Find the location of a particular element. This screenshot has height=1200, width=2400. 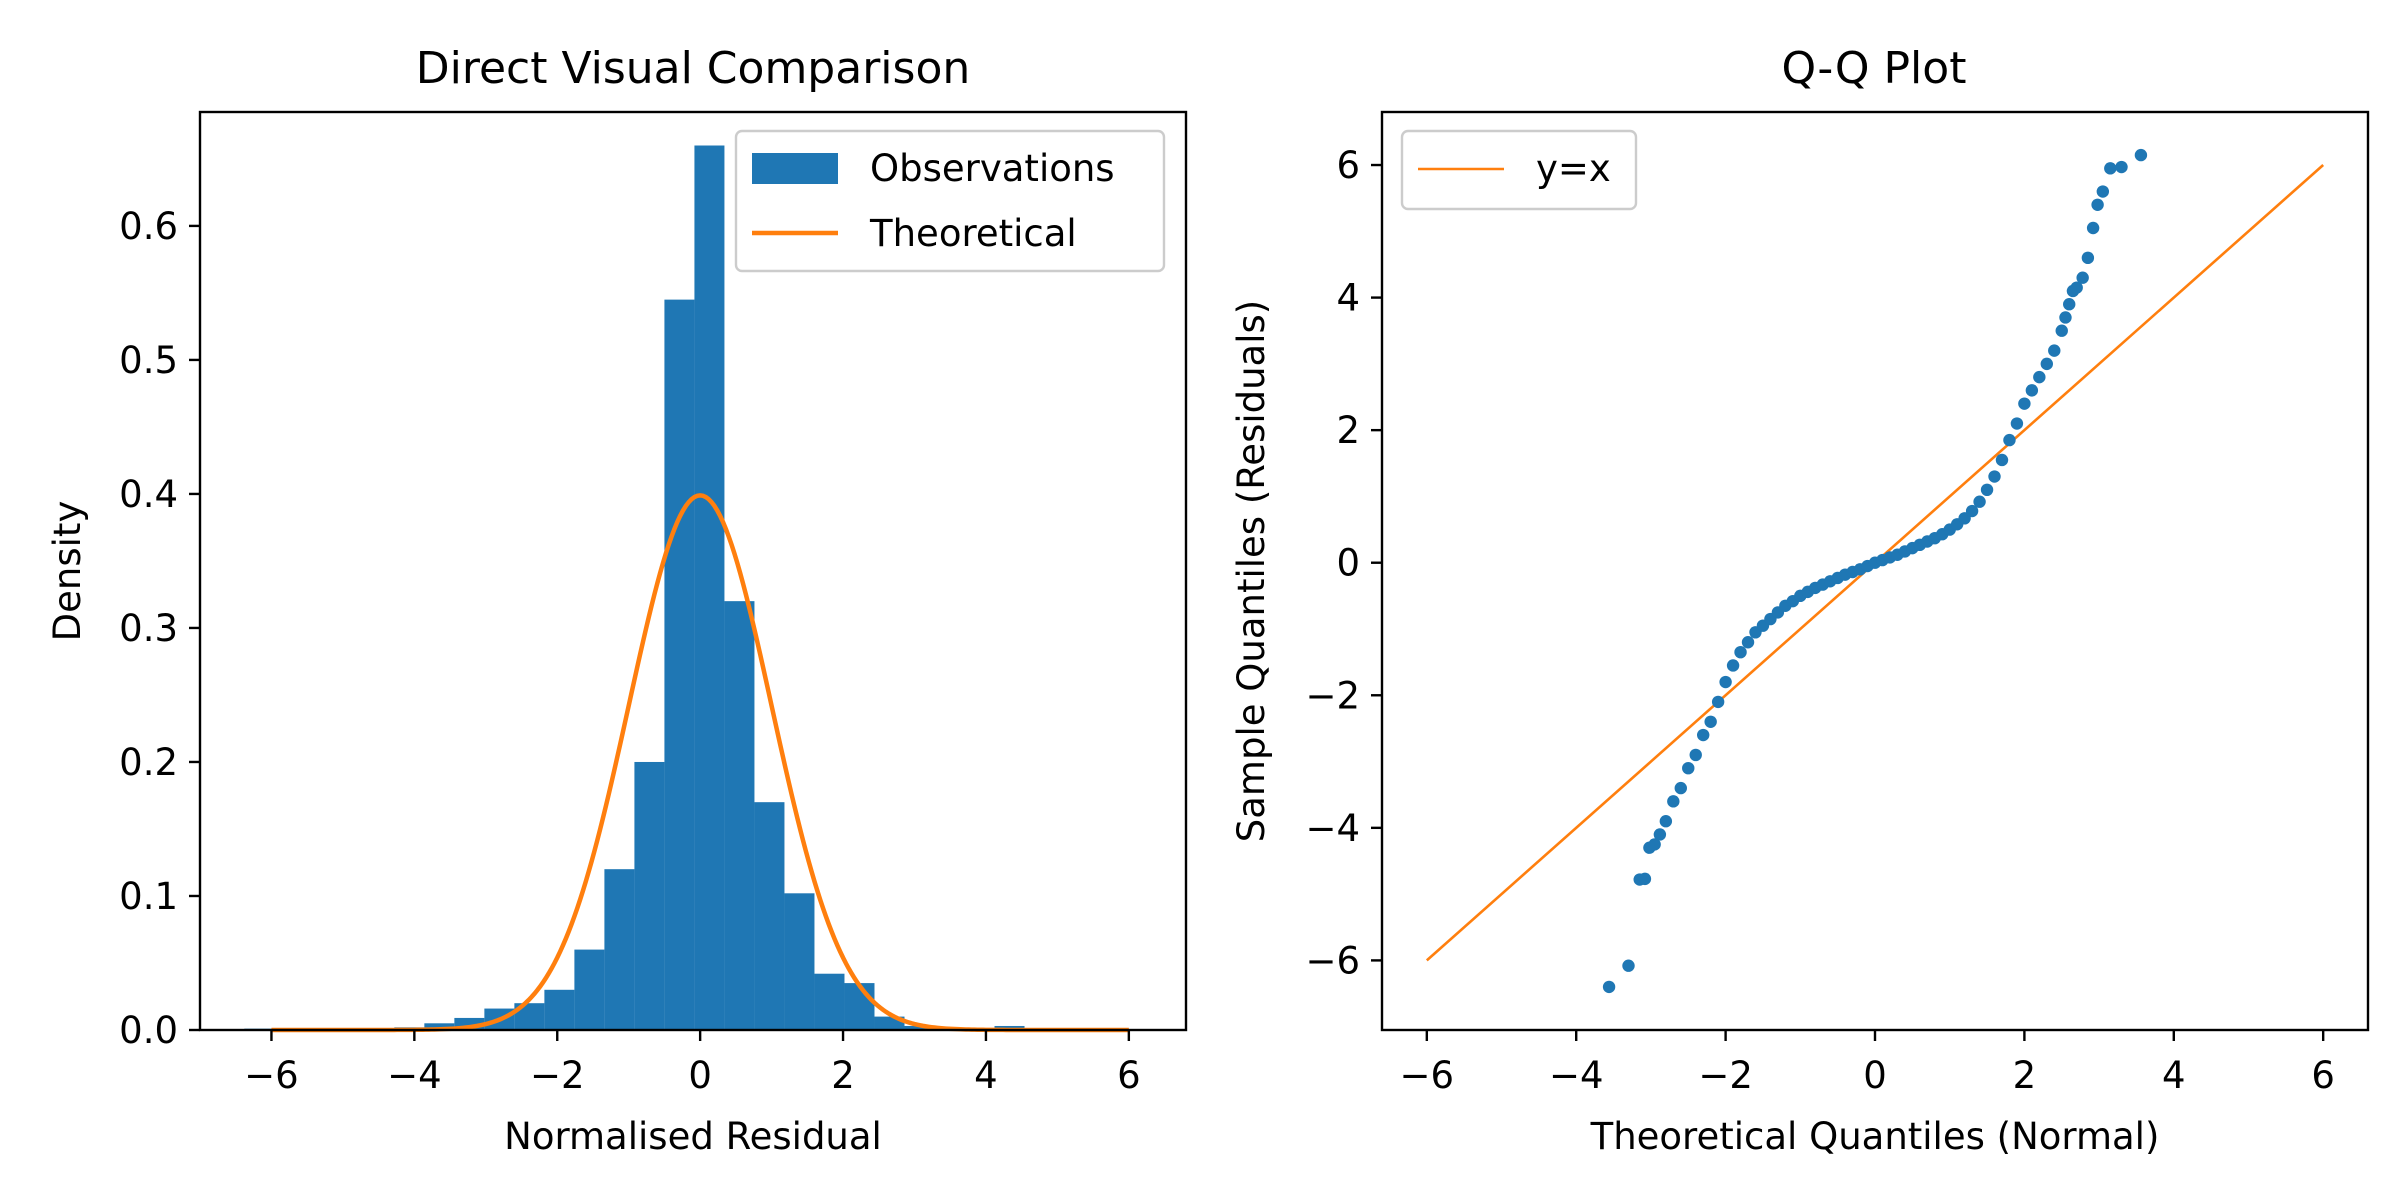

y-tick-label: −2 is located at coordinates (1332, 695).